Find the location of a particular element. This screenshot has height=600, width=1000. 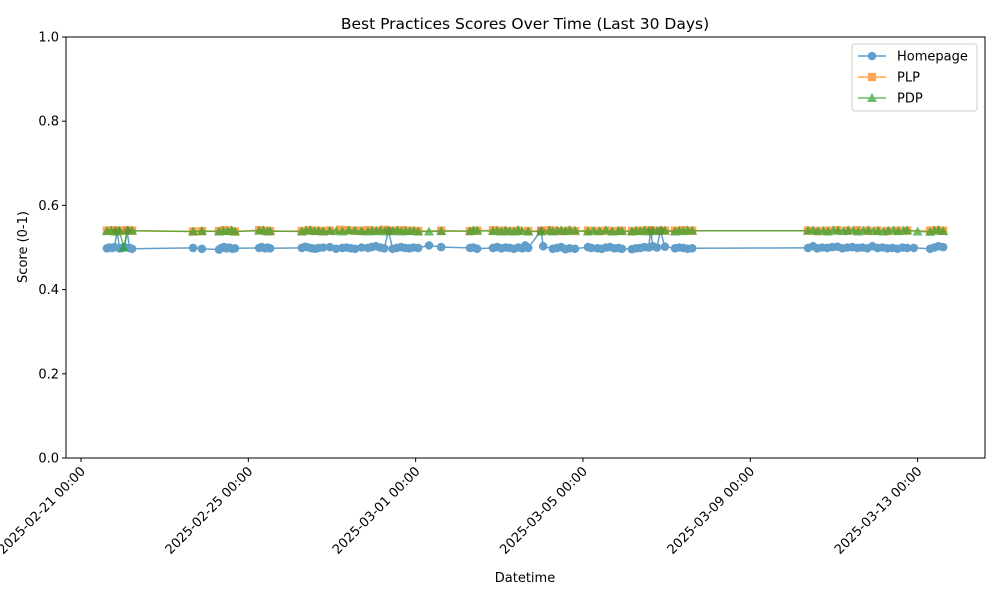

series-layer is located at coordinates (525, 239).